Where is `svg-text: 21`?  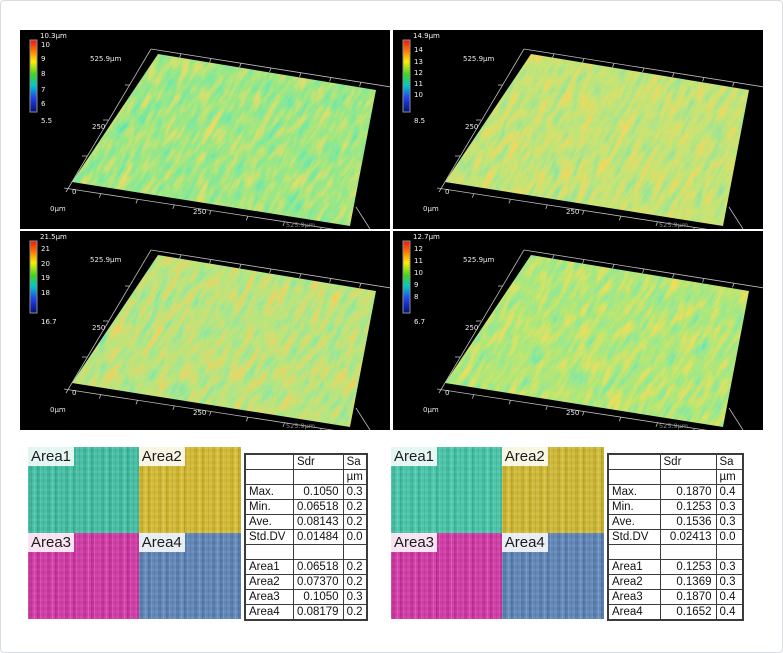
svg-text: 21 is located at coordinates (45, 249).